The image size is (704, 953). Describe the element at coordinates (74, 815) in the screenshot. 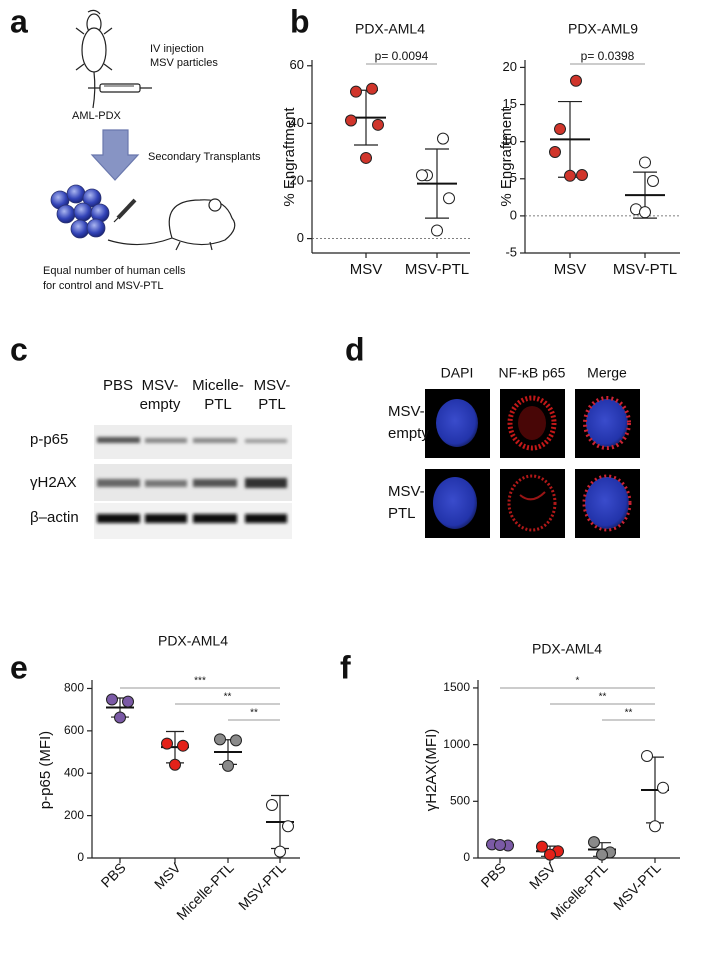

I see `y-tick-label: 200` at that location.